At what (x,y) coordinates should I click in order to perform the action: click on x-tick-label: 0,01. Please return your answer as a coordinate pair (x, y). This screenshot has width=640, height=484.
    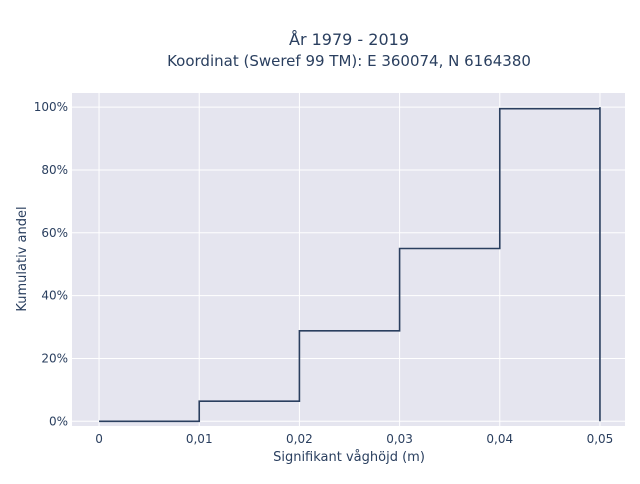
    Looking at the image, I should click on (199, 439).